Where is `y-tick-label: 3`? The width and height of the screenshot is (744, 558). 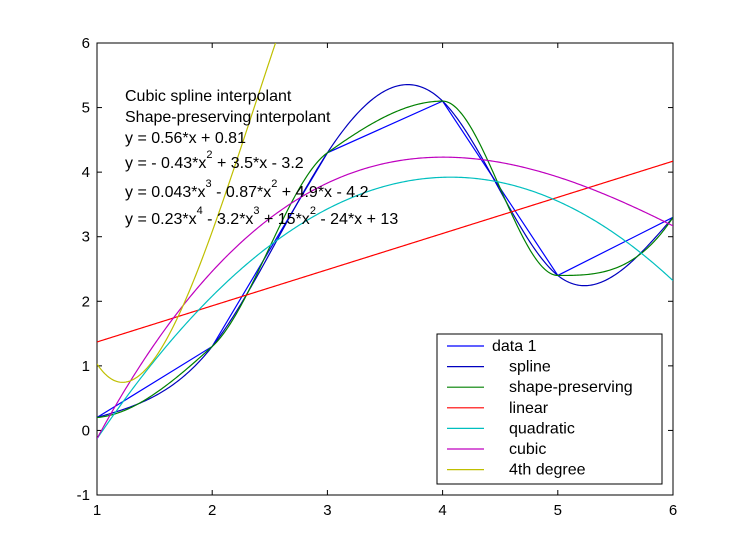
y-tick-label: 3 is located at coordinates (86, 237).